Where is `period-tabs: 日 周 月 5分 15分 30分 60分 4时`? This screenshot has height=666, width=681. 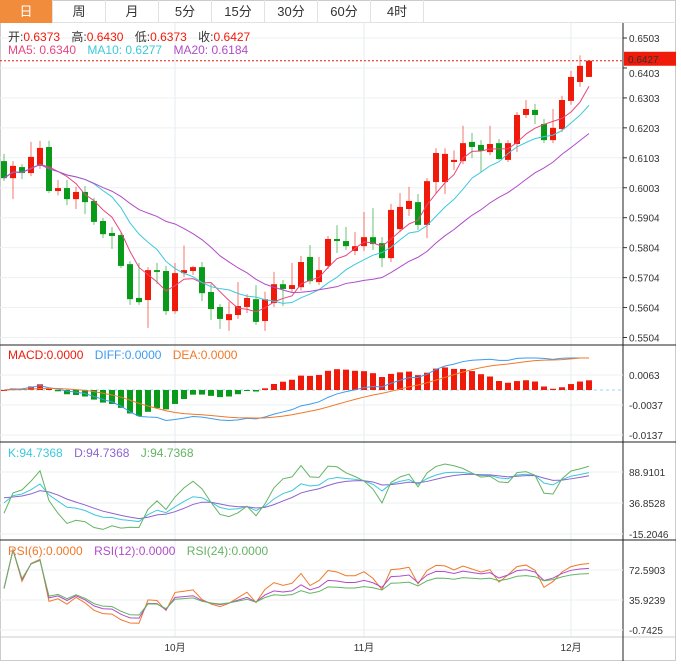 period-tabs: 日 周 月 5分 15分 30分 60分 4时 is located at coordinates (338, 11).